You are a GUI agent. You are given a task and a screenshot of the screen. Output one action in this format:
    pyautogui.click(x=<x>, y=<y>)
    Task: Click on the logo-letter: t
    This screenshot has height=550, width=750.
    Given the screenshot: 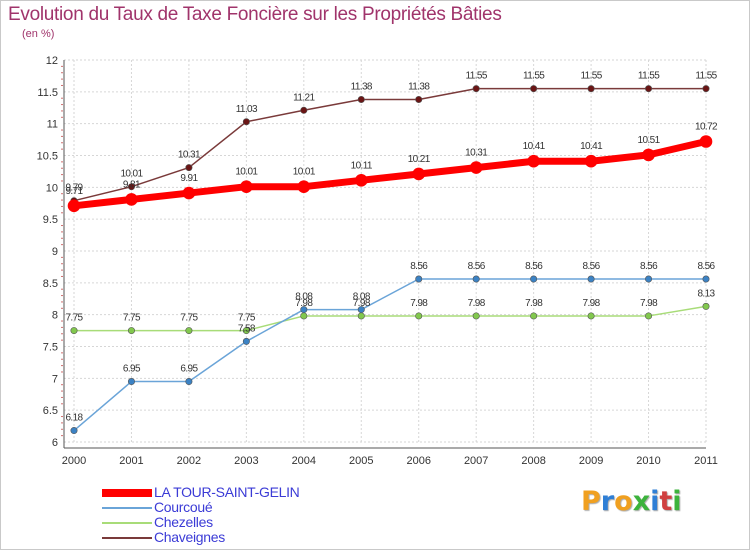 What is the action you would take?
    pyautogui.click(x=666, y=501)
    